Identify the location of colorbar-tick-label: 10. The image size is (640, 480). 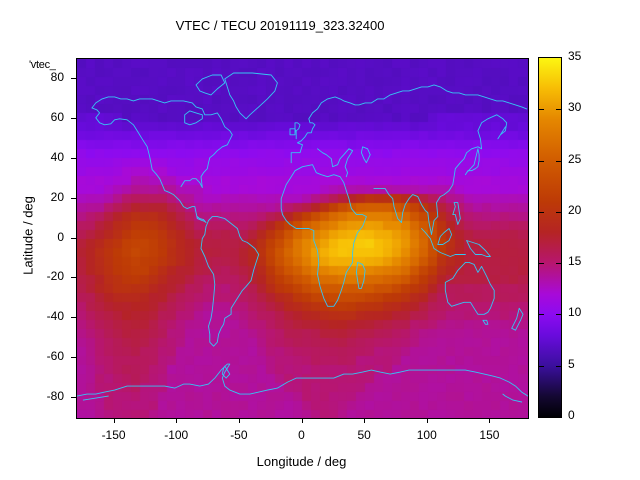
(575, 312).